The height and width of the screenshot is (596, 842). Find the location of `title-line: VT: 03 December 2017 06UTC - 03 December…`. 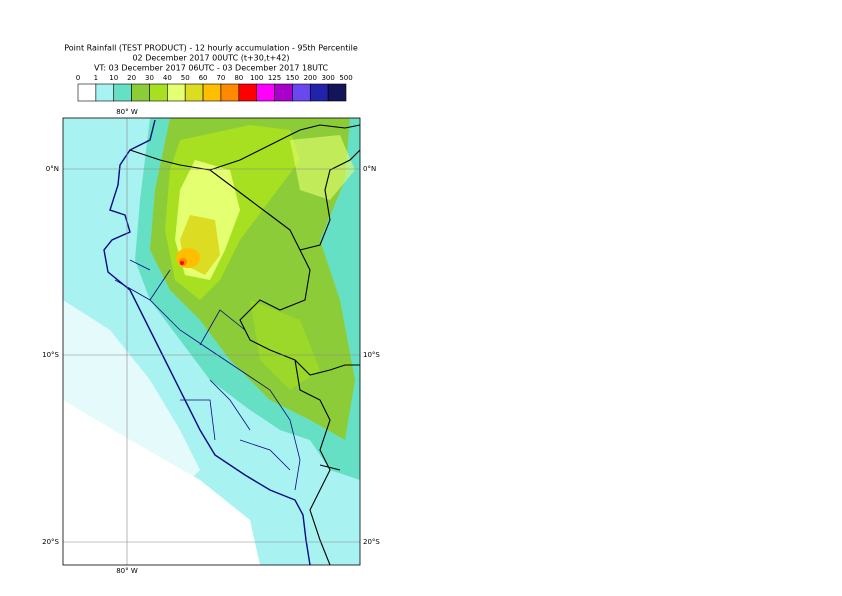

title-line: VT: 03 December 2017 06UTC - 03 December… is located at coordinates (211, 68).